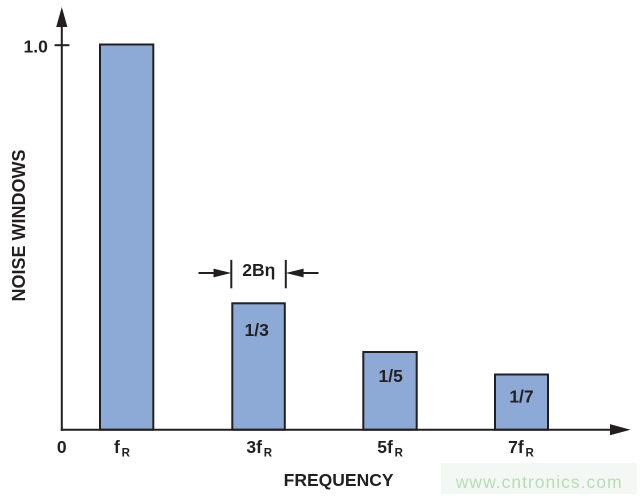  I want to click on svg-text: www.cntronics.com, so click(539, 482).